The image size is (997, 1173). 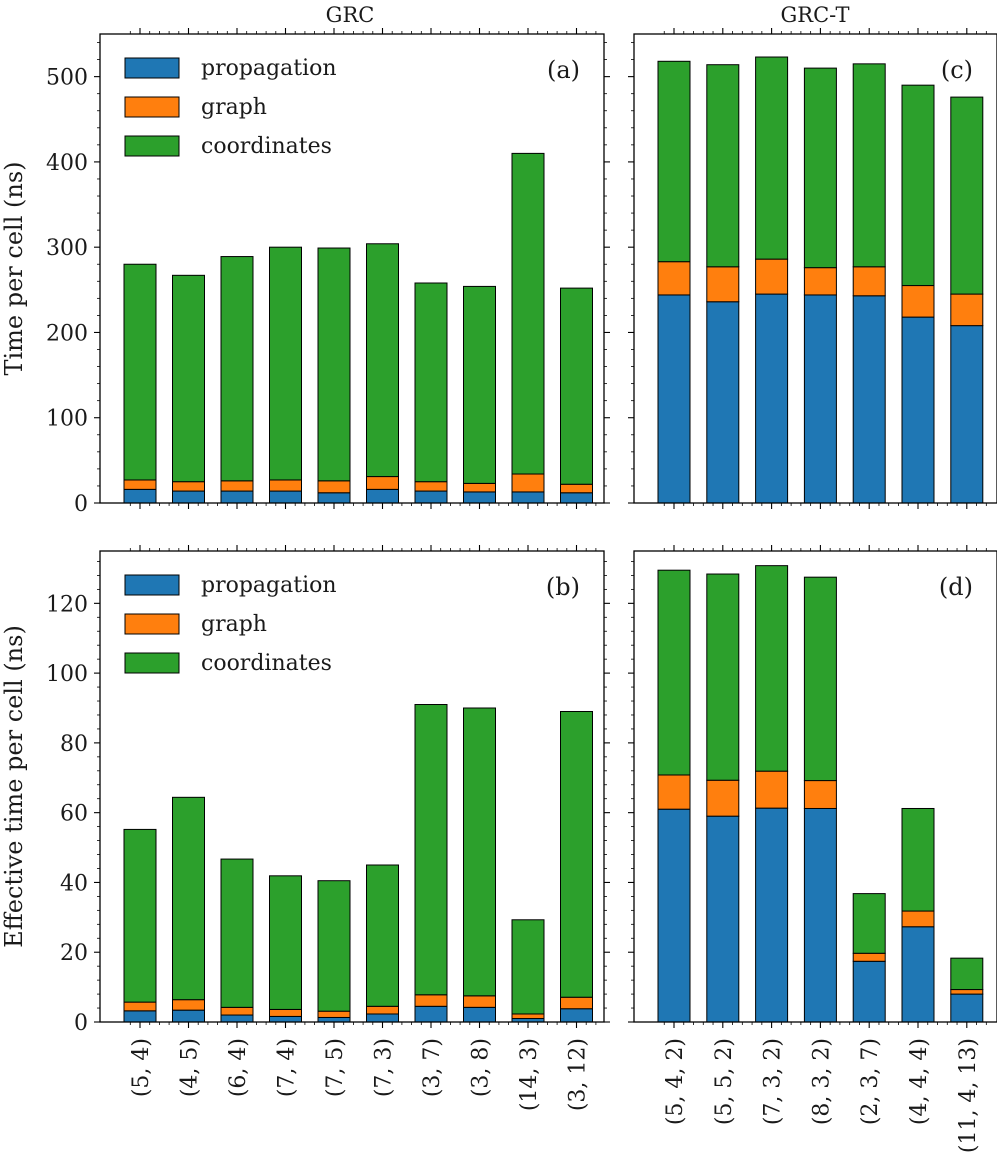 I want to click on y-tick-label: 100, so click(x=67, y=674).